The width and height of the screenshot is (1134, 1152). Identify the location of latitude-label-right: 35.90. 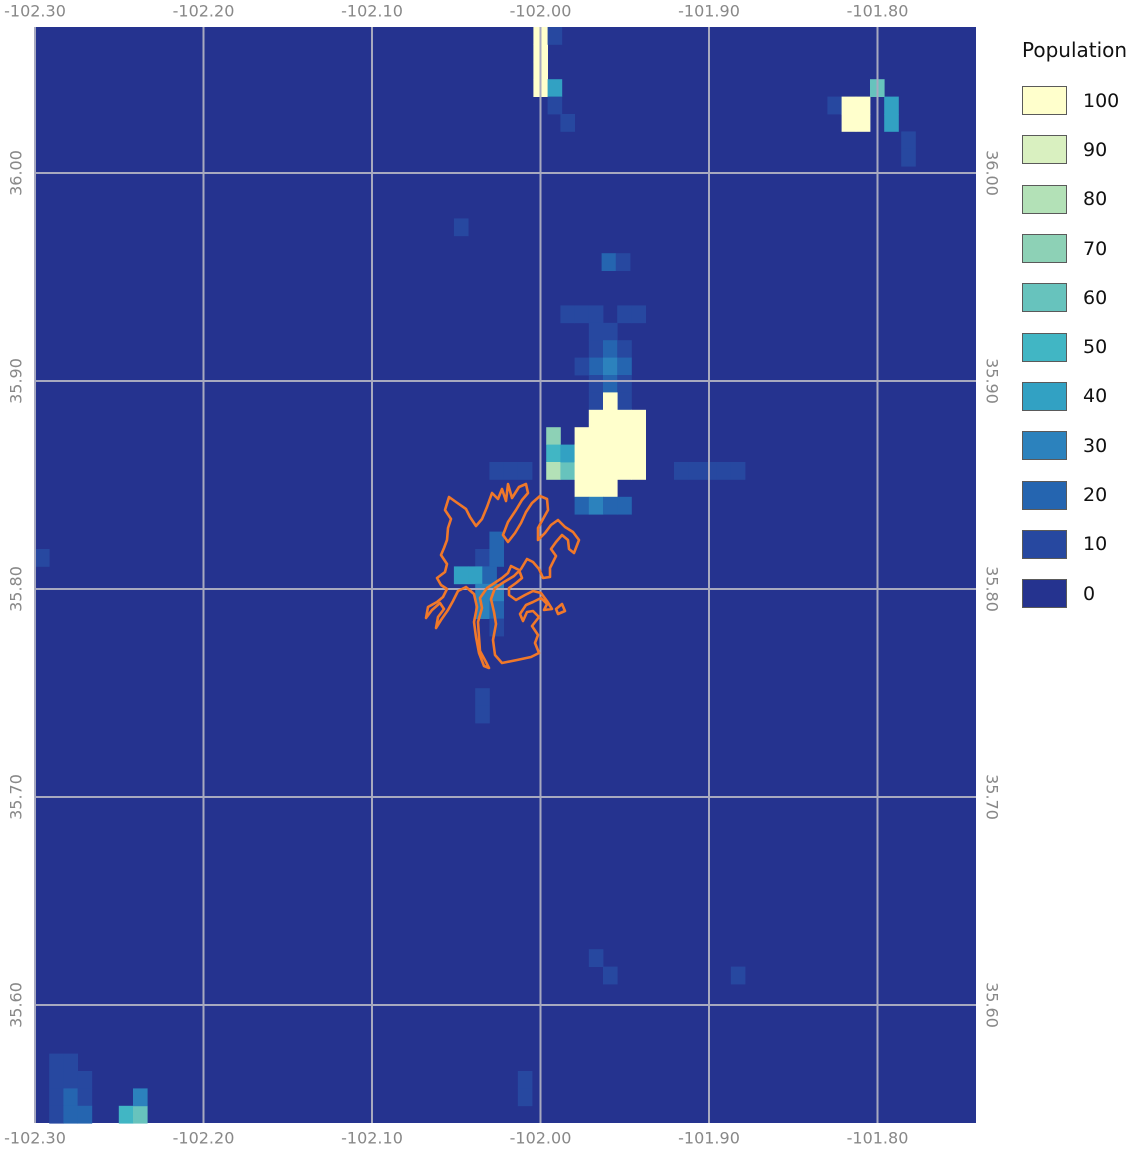
(992, 381).